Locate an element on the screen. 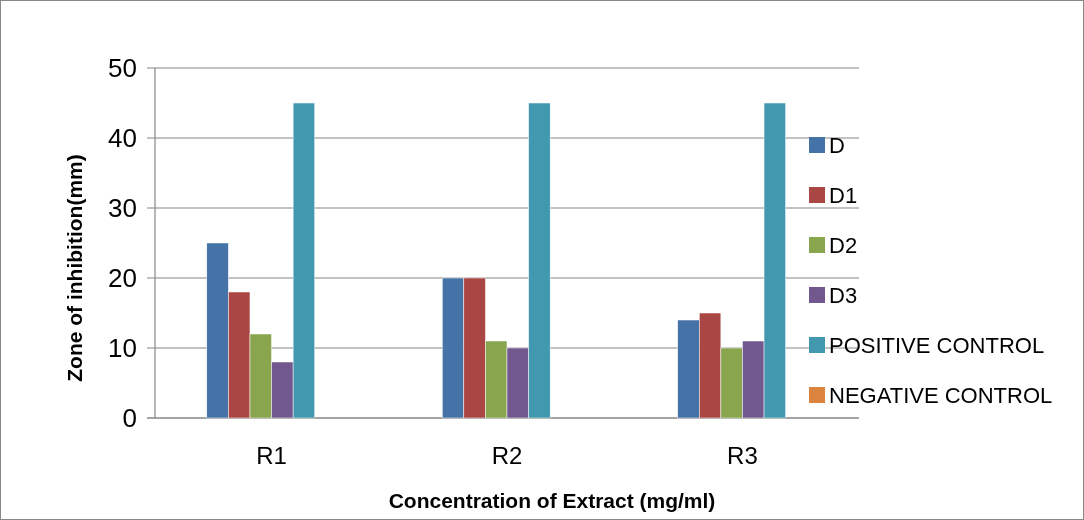 The width and height of the screenshot is (1084, 520). x-tick-label: R3 is located at coordinates (742, 455).